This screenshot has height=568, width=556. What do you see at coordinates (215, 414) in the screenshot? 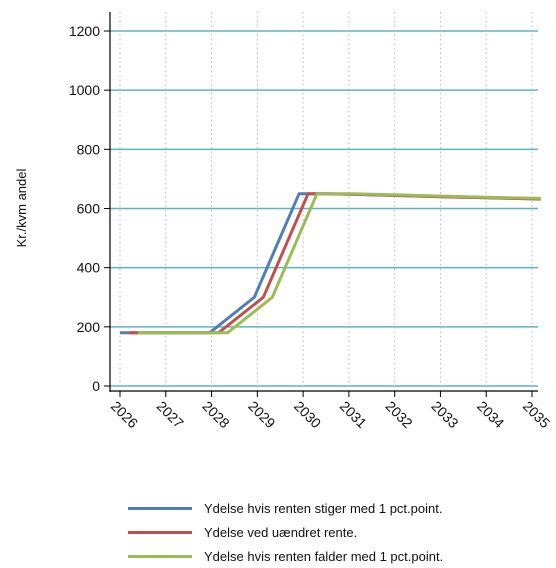
I see `x-tick-label-2028: 2028` at bounding box center [215, 414].